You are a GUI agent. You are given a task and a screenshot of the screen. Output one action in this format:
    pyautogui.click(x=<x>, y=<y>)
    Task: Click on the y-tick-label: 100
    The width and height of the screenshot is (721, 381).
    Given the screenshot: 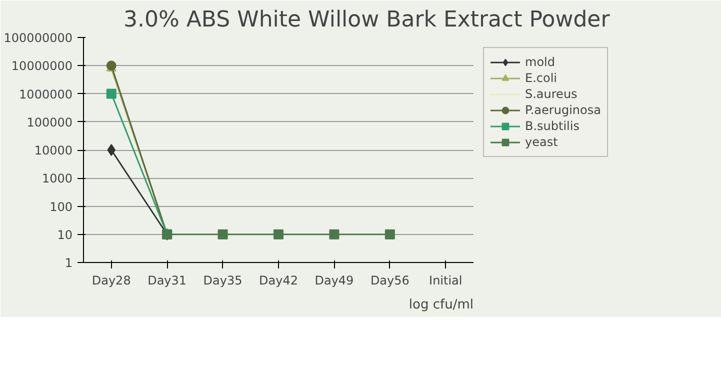 What is the action you would take?
    pyautogui.click(x=61, y=207)
    